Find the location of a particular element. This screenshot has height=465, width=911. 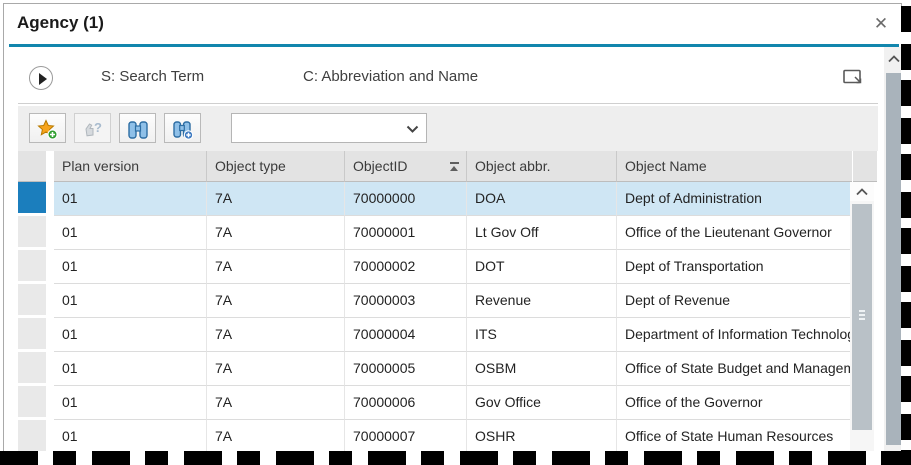

search-restriction-row: S: Search Term C: Abbreviation and Name is located at coordinates (452, 77).